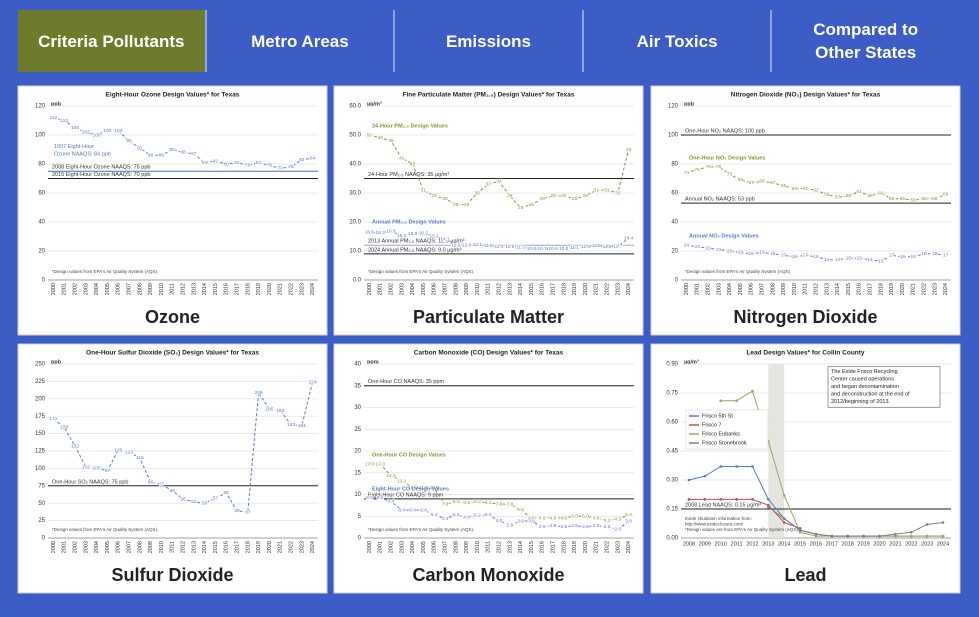 The image size is (979, 617). What do you see at coordinates (299, 41) in the screenshot?
I see `tab: Metro Areas` at bounding box center [299, 41].